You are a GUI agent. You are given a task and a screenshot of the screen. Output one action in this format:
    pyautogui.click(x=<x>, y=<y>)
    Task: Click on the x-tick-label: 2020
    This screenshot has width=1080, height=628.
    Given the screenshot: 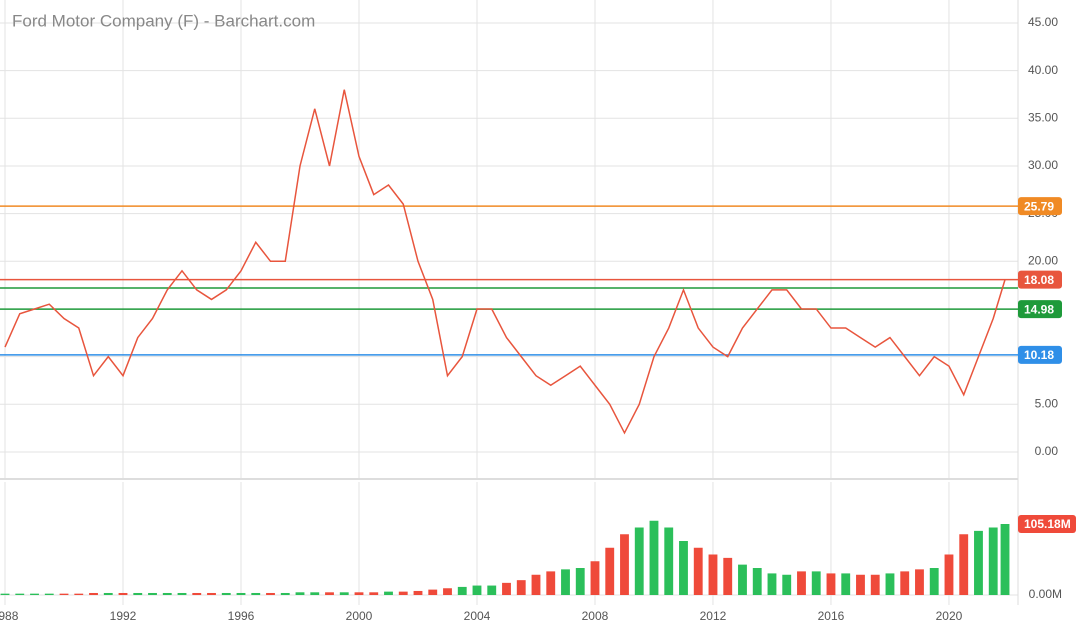 What is the action you would take?
    pyautogui.click(x=949, y=616)
    